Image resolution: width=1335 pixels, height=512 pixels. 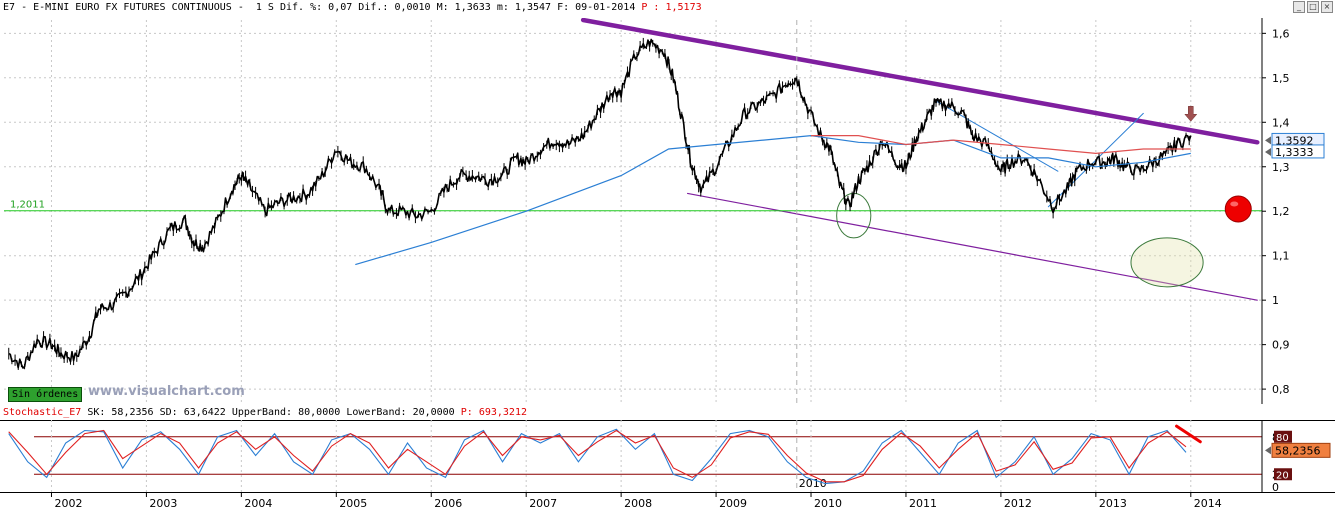 I want to click on price-tick-label: 1, so click(x=1275, y=300).